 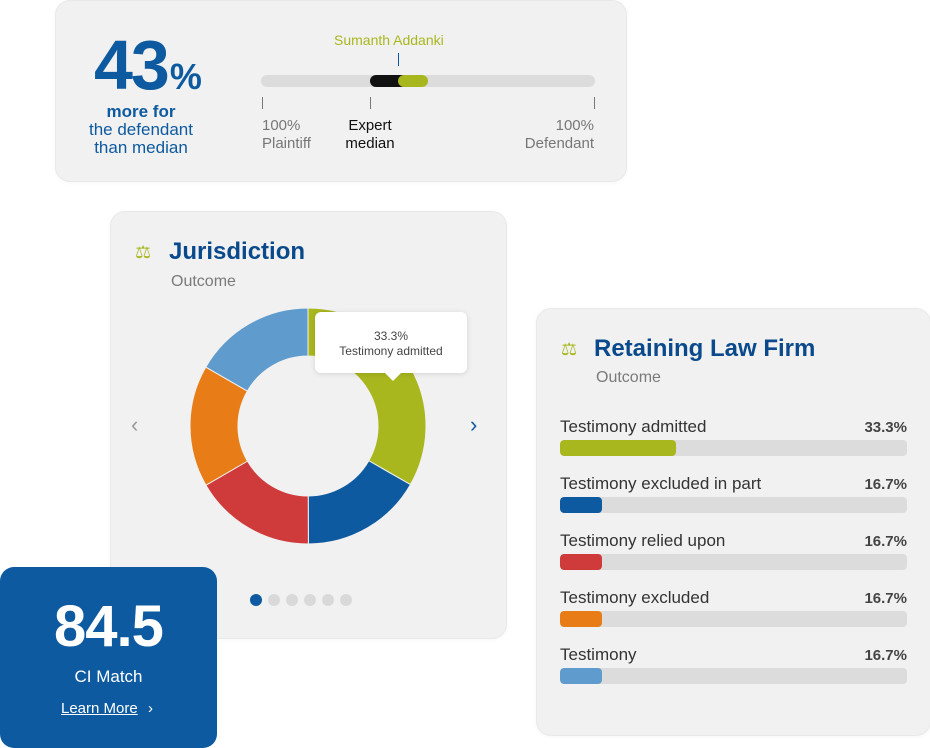 What do you see at coordinates (370, 143) in the screenshot?
I see `median-line-2: median` at bounding box center [370, 143].